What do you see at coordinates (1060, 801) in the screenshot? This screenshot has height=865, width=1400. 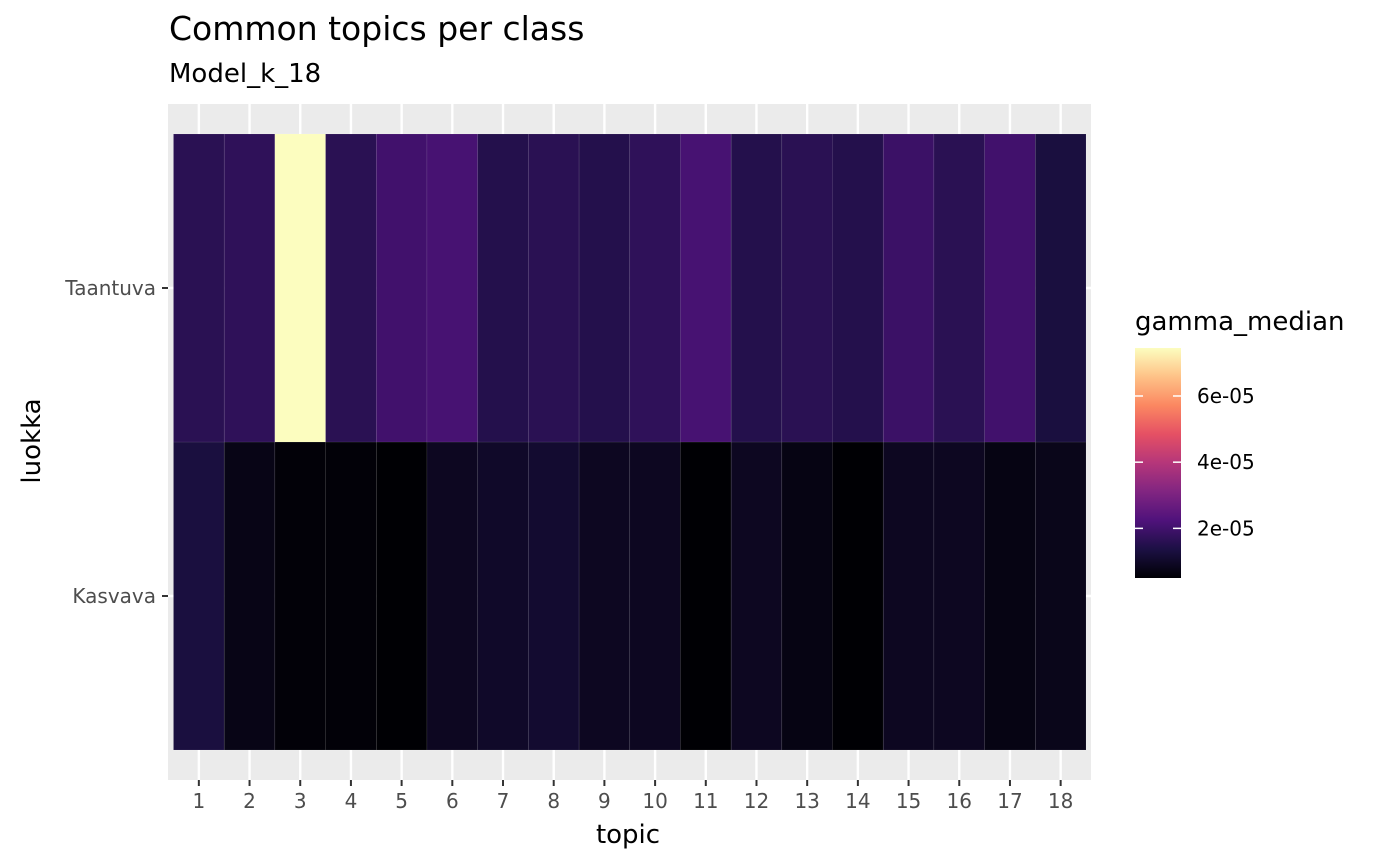 I see `x-tick-label: 18` at bounding box center [1060, 801].